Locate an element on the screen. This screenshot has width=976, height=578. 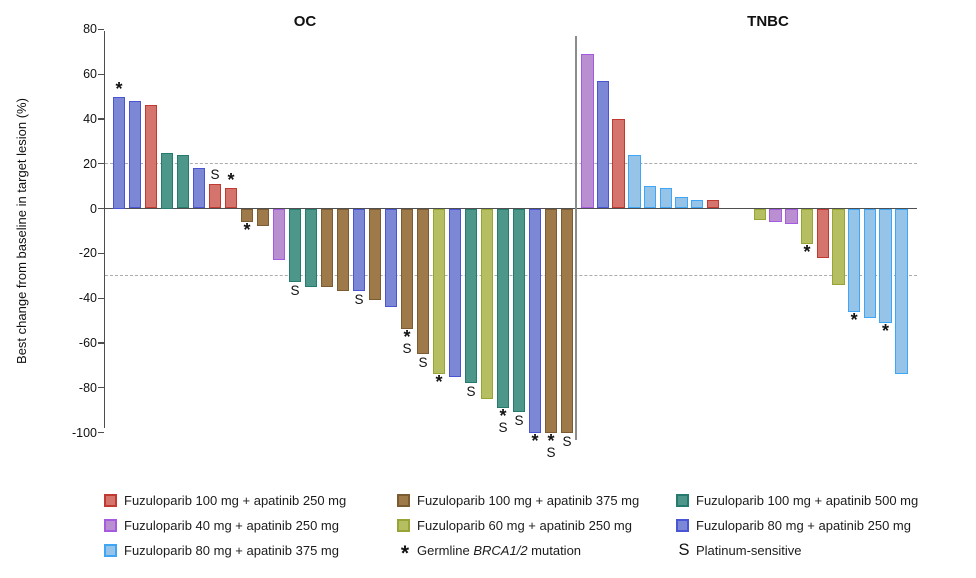
bar-mark: * S is located at coordinates (407, 342).